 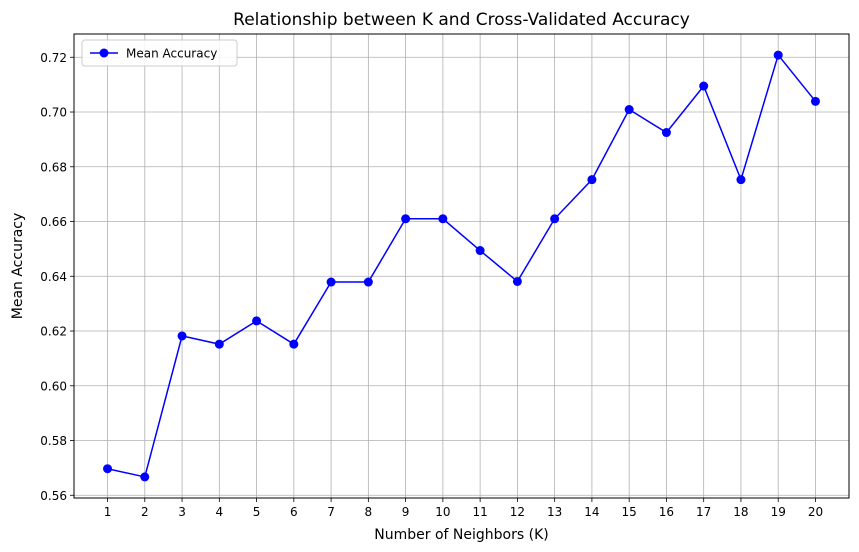 What do you see at coordinates (778, 512) in the screenshot?
I see `x-tick-label: 19` at bounding box center [778, 512].